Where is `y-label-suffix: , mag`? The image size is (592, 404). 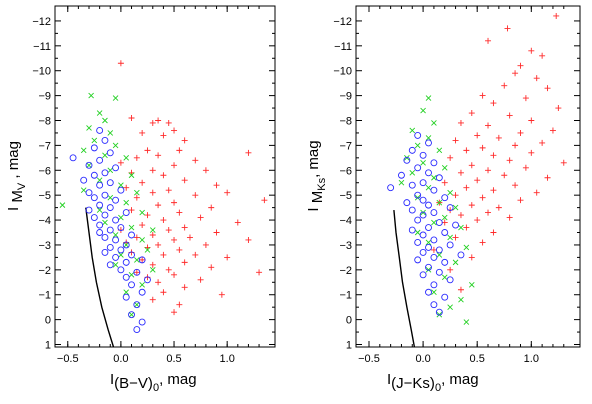
y-label-suffix: , mag is located at coordinates (313, 159).